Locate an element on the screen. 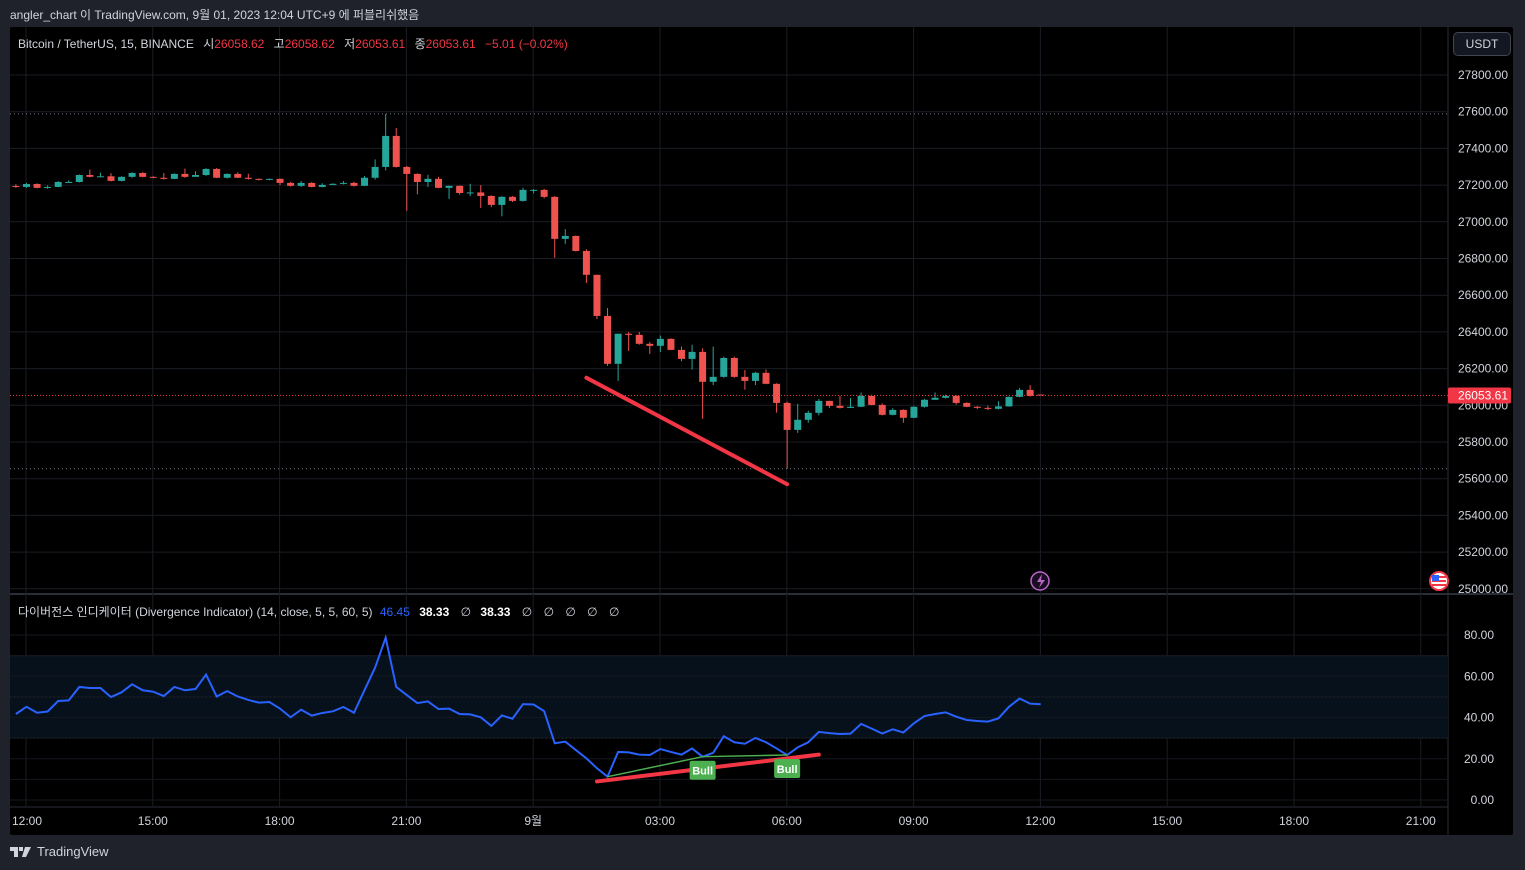 The height and width of the screenshot is (870, 1525). lightning-glyph is located at coordinates (1041, 581).